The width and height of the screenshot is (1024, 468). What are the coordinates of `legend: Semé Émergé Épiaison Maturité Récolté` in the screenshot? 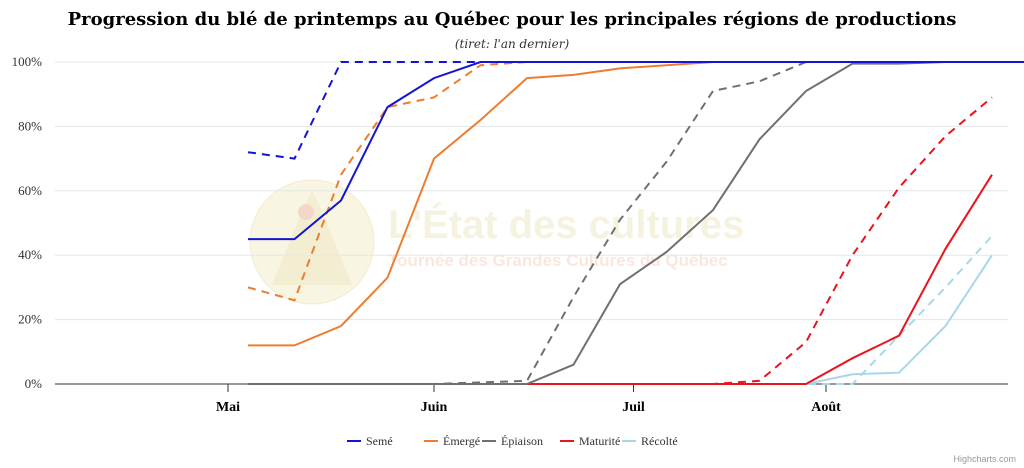 It's located at (512, 441).